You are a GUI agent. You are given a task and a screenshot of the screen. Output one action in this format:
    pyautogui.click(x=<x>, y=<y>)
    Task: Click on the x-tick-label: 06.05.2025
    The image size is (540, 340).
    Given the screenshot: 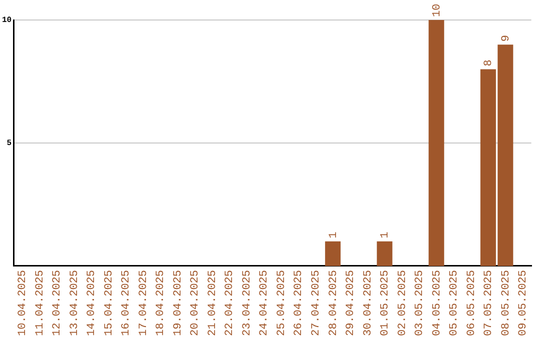 What is the action you would take?
    pyautogui.click(x=472, y=303)
    